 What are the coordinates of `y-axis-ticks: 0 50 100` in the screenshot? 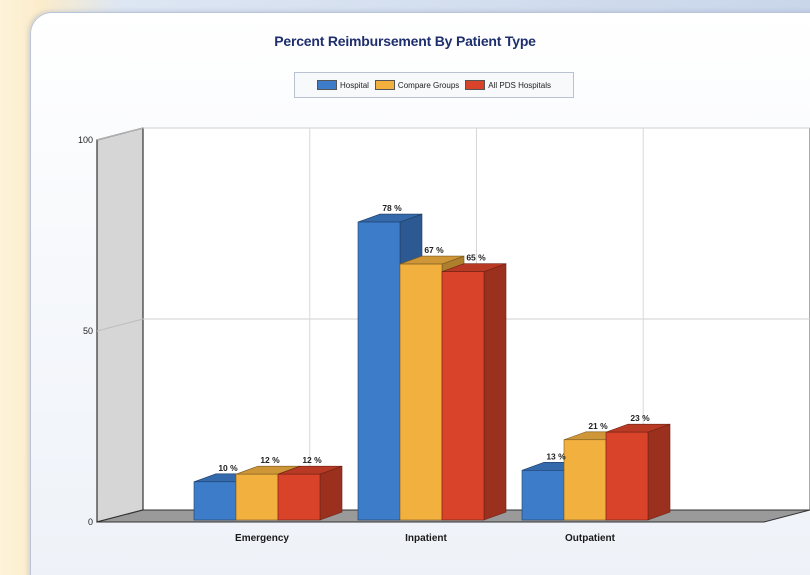 It's located at (85, 331).